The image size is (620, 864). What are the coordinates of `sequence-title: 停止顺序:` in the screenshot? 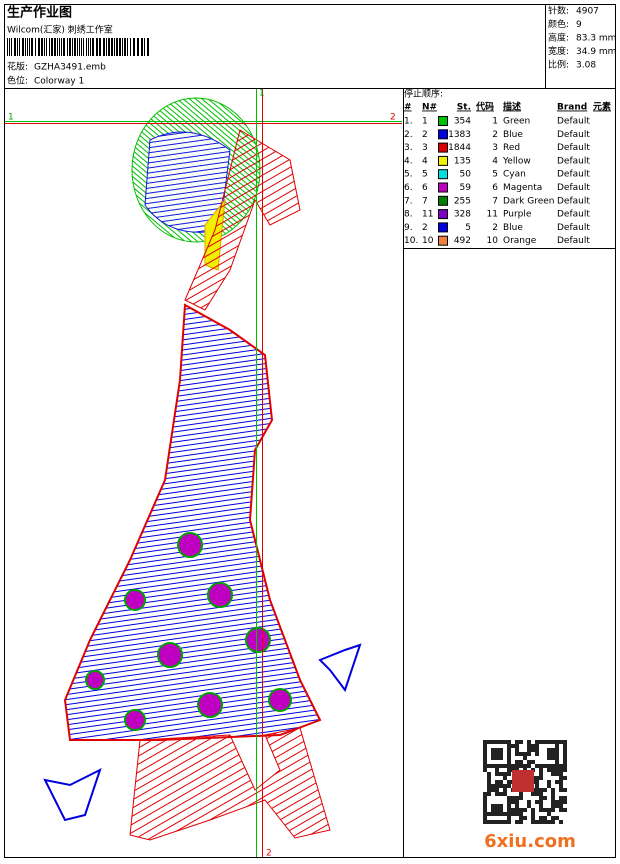 It's located at (423, 94).